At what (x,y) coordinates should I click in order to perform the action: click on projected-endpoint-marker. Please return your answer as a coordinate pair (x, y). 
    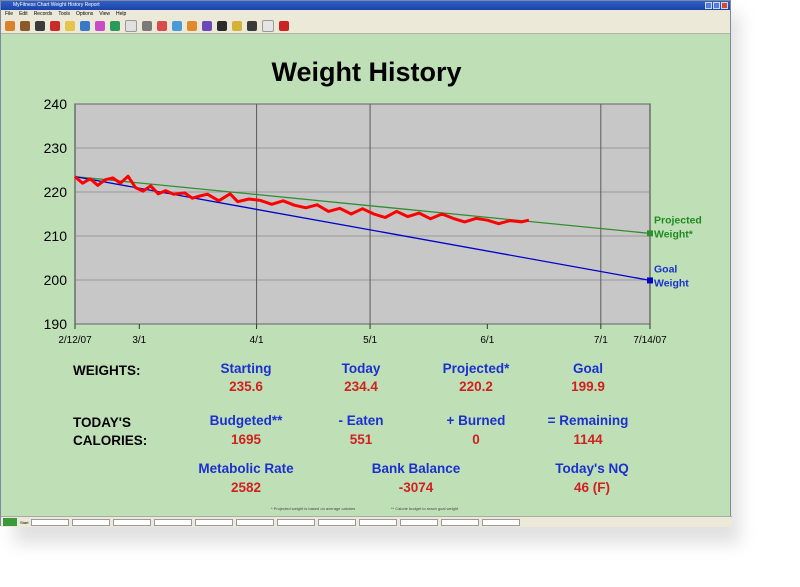
    Looking at the image, I should click on (650, 233).